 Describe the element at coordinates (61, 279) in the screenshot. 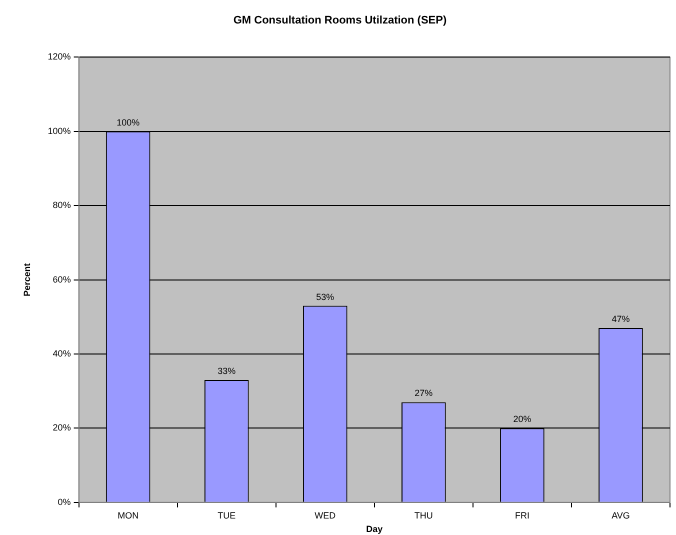

I see `y-tick-label: 60%` at that location.